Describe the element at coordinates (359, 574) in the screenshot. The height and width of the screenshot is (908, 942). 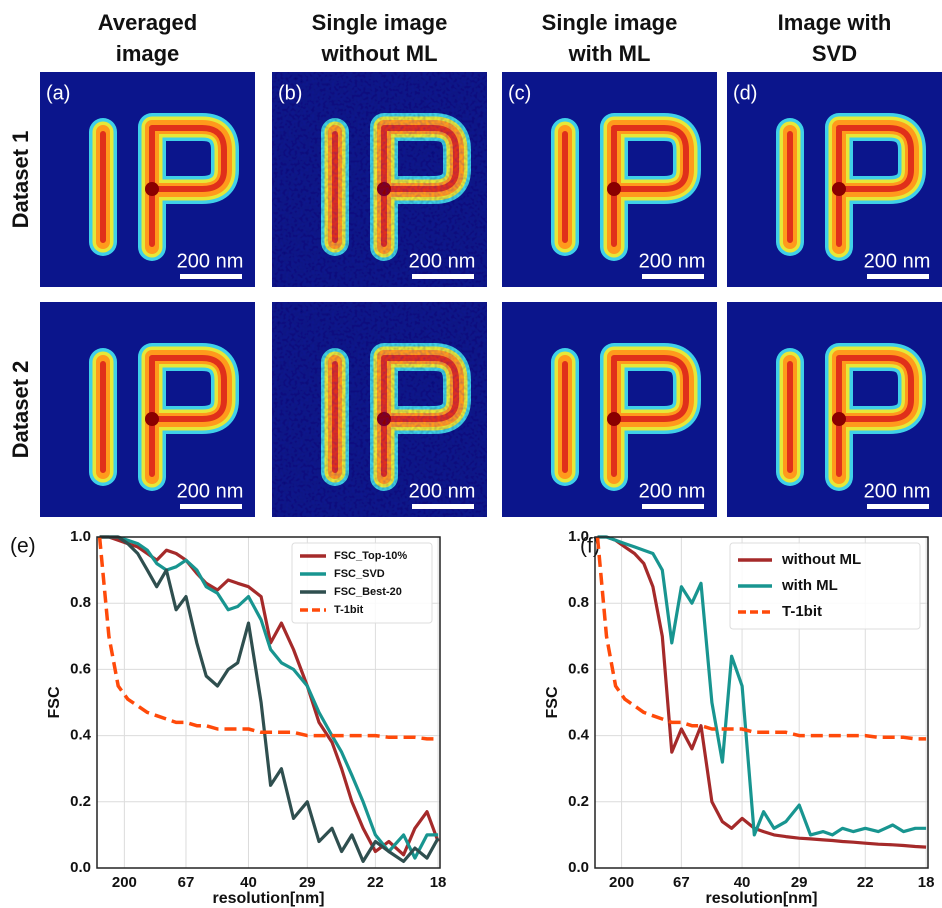
I see `legend-label: FSC_SVD` at that location.